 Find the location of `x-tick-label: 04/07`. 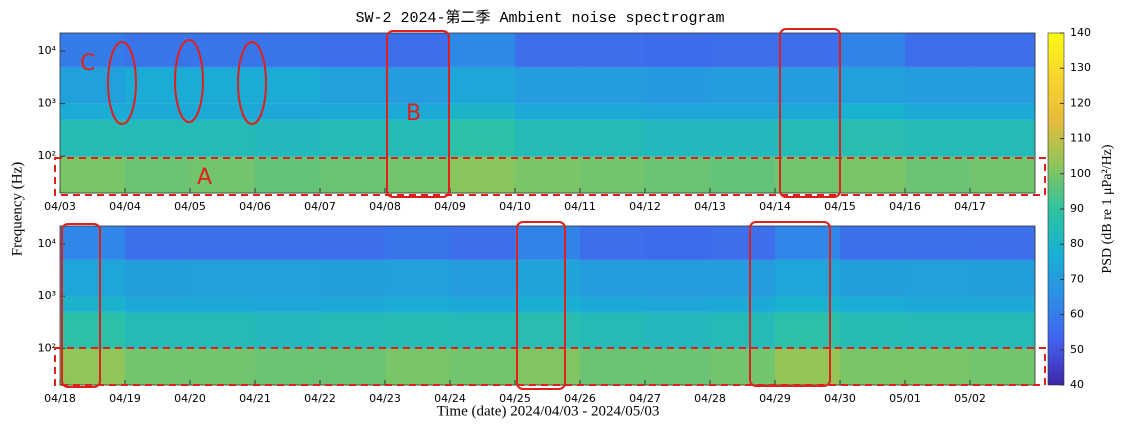

x-tick-label: 04/07 is located at coordinates (320, 206).